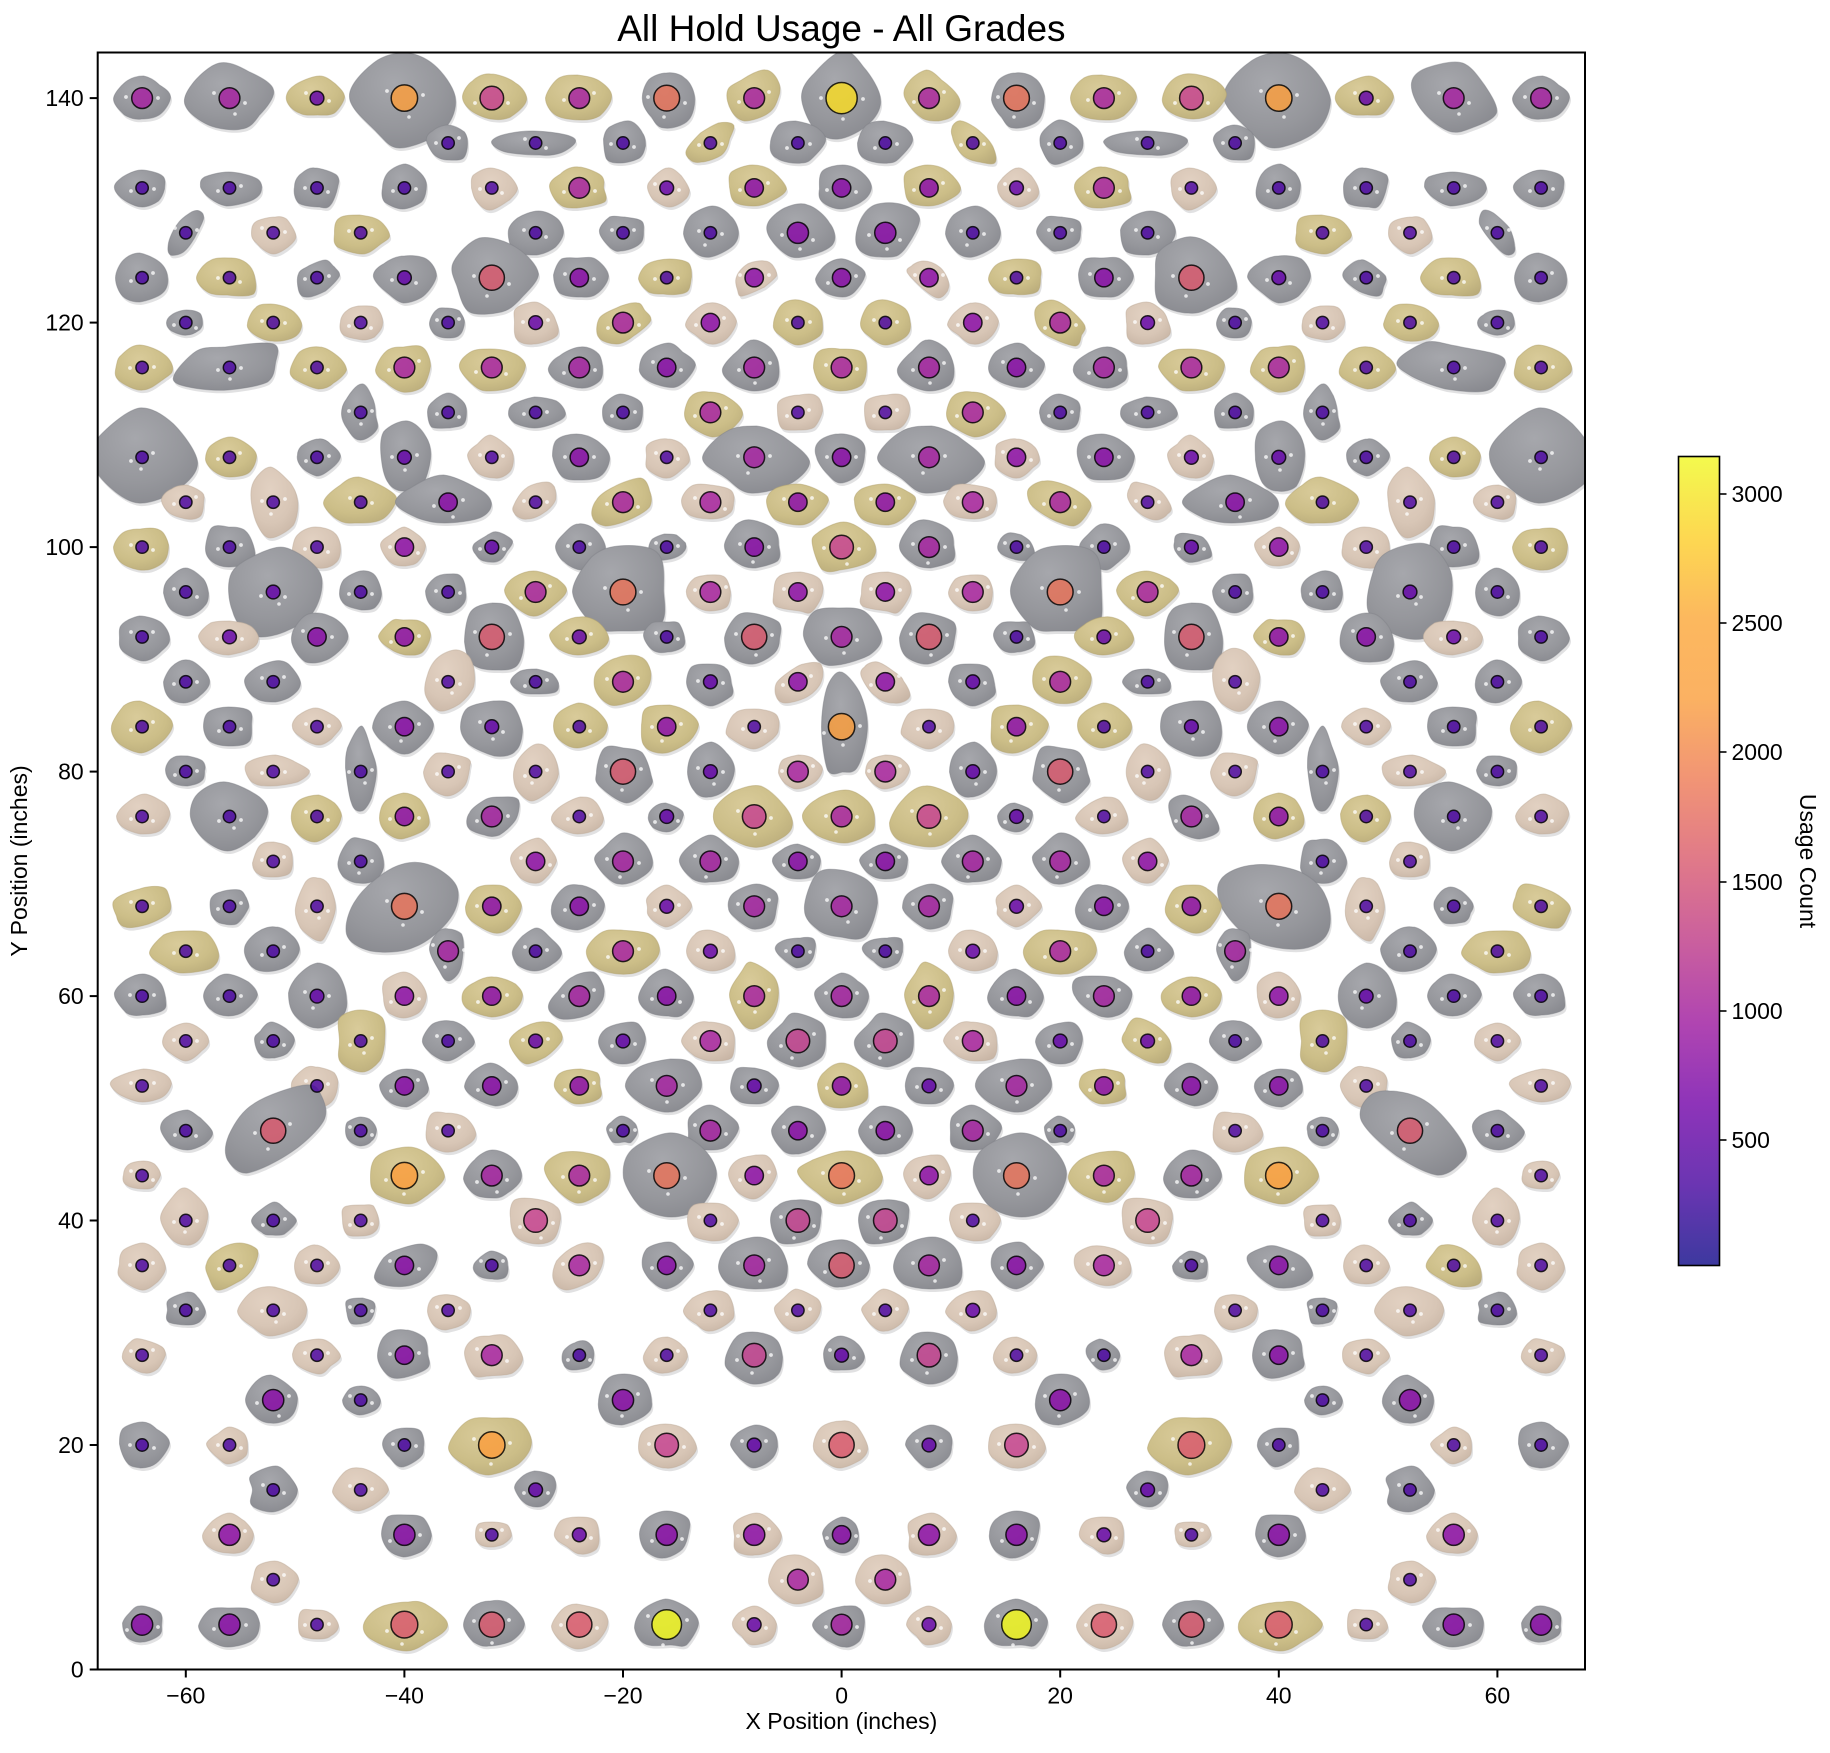 The height and width of the screenshot is (1753, 1830). What do you see at coordinates (841, 28) in the screenshot?
I see `svg-text: All Hold Usage - All Grades` at bounding box center [841, 28].